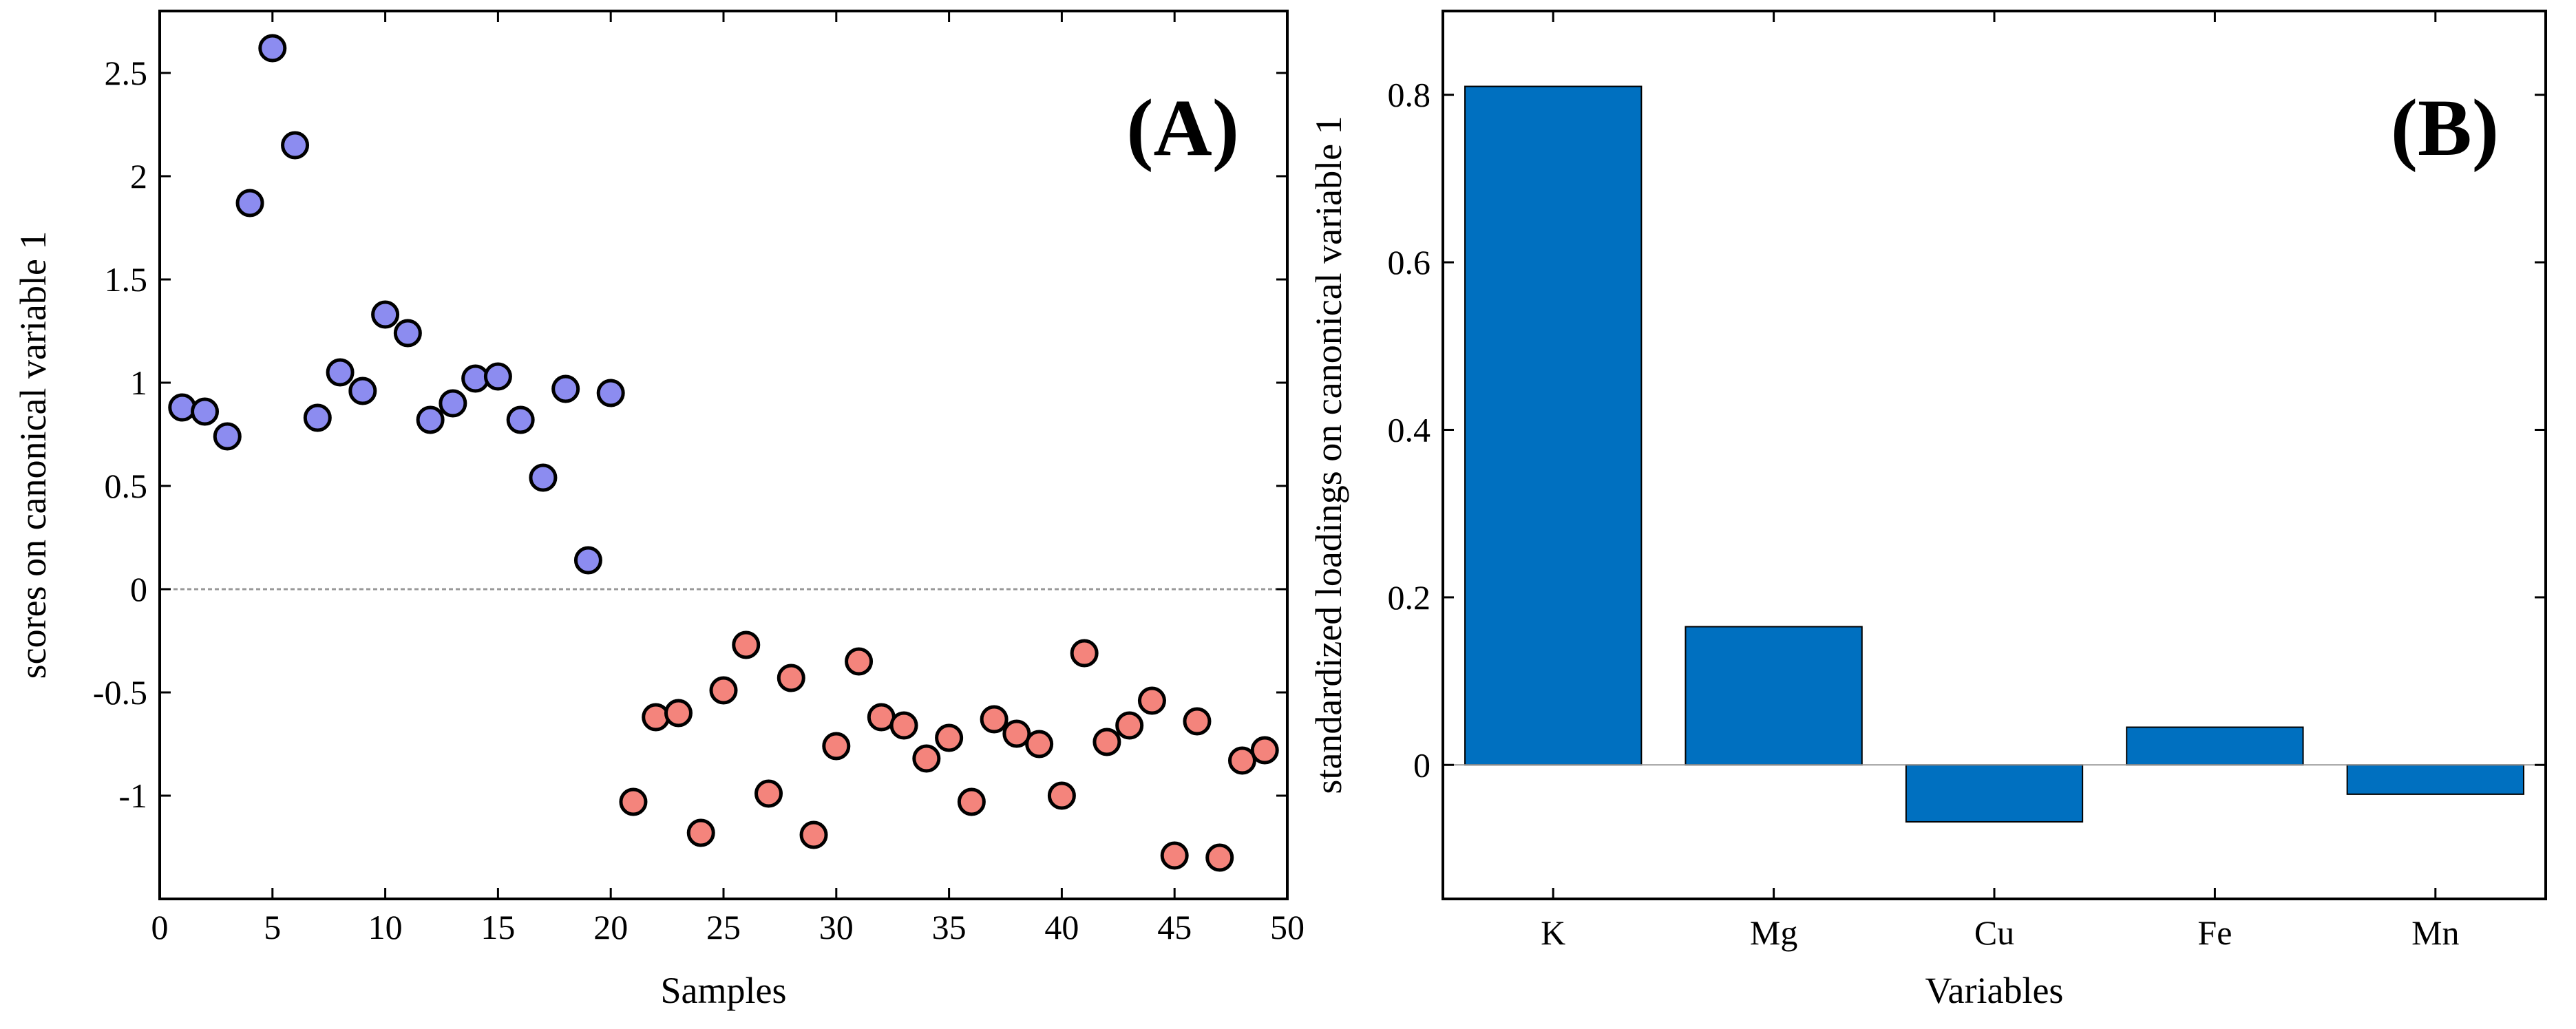  What do you see at coordinates (724, 927) in the screenshot?
I see `x-tick-label: 25` at bounding box center [724, 927].